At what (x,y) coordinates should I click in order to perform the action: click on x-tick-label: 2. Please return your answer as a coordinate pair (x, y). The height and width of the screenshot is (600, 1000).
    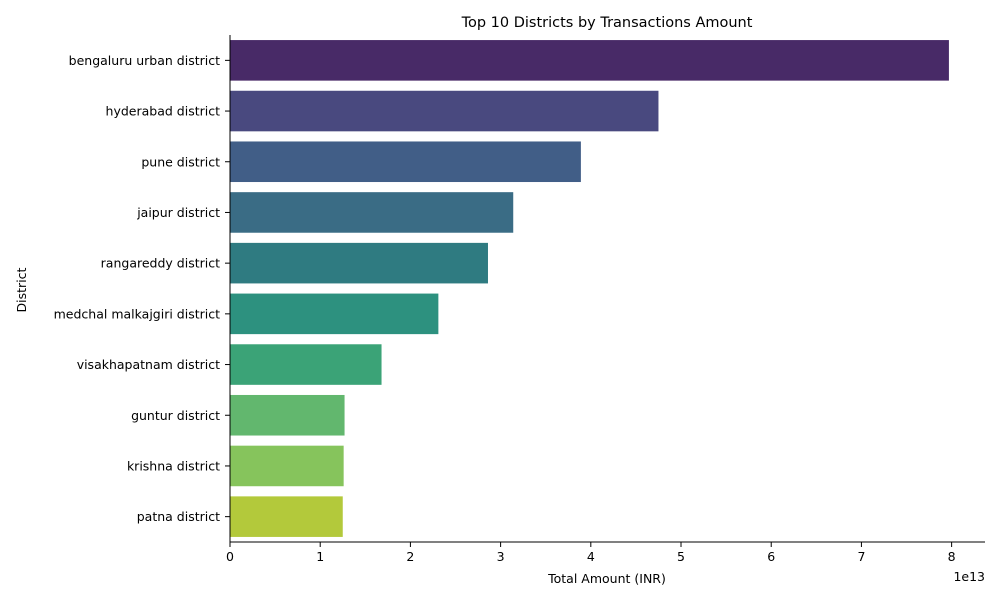
    Looking at the image, I should click on (410, 556).